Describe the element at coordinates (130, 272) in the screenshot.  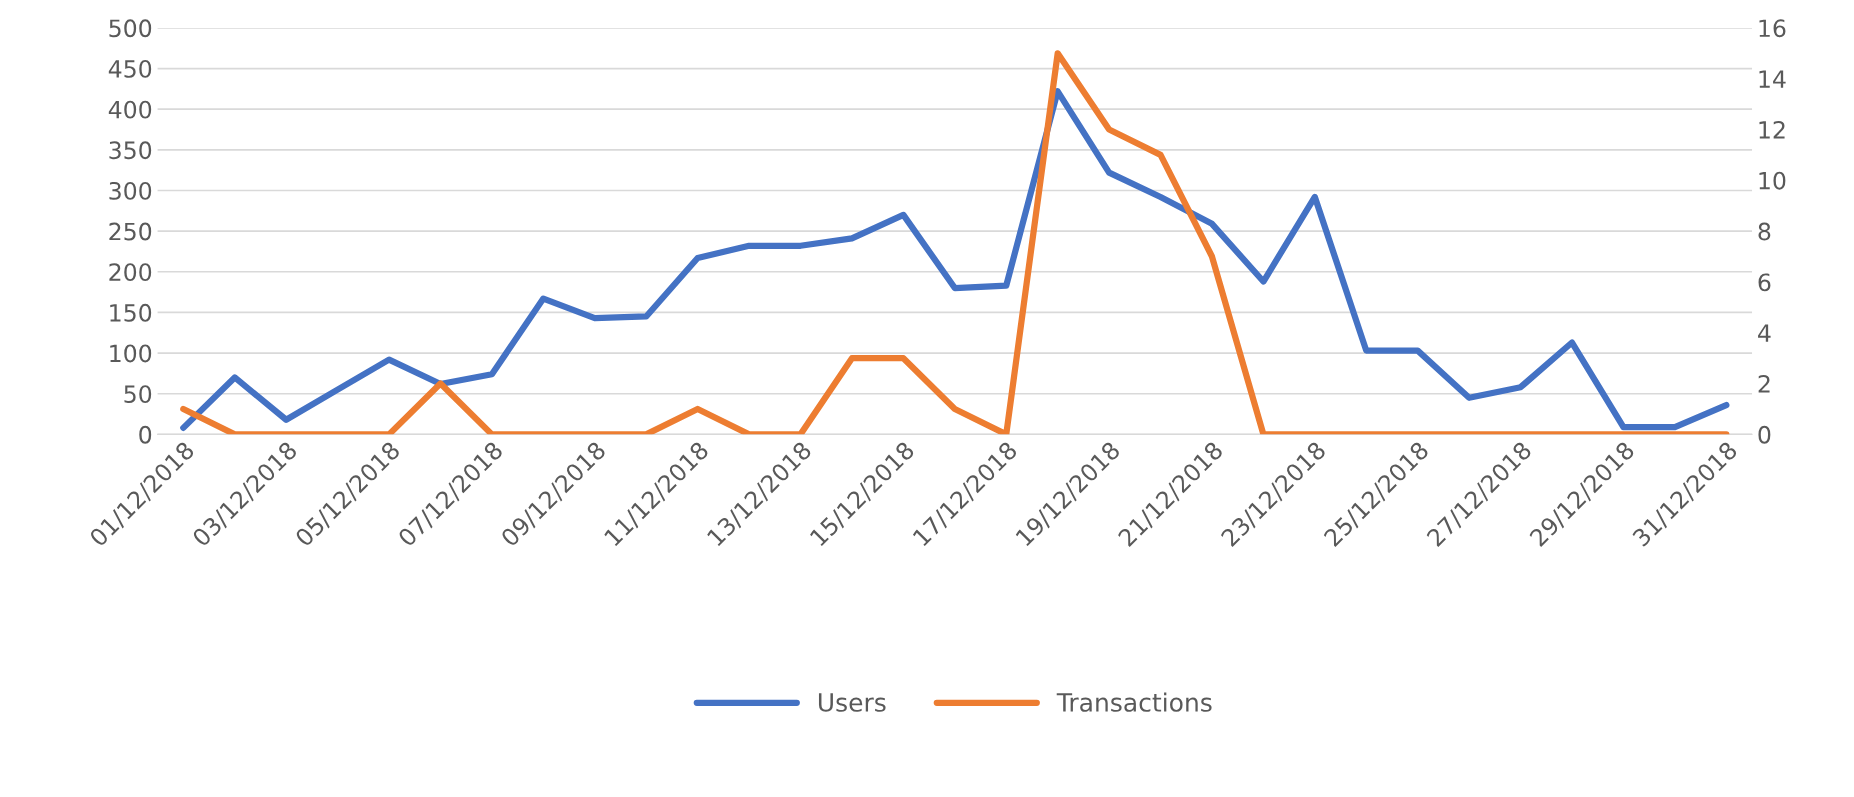
I see `y-tick-label: 200` at that location.